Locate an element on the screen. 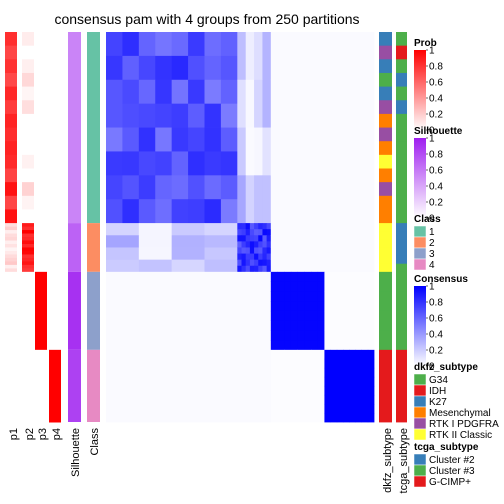 The image size is (504, 504). legend-gradient-silhouette is located at coordinates (420, 178).